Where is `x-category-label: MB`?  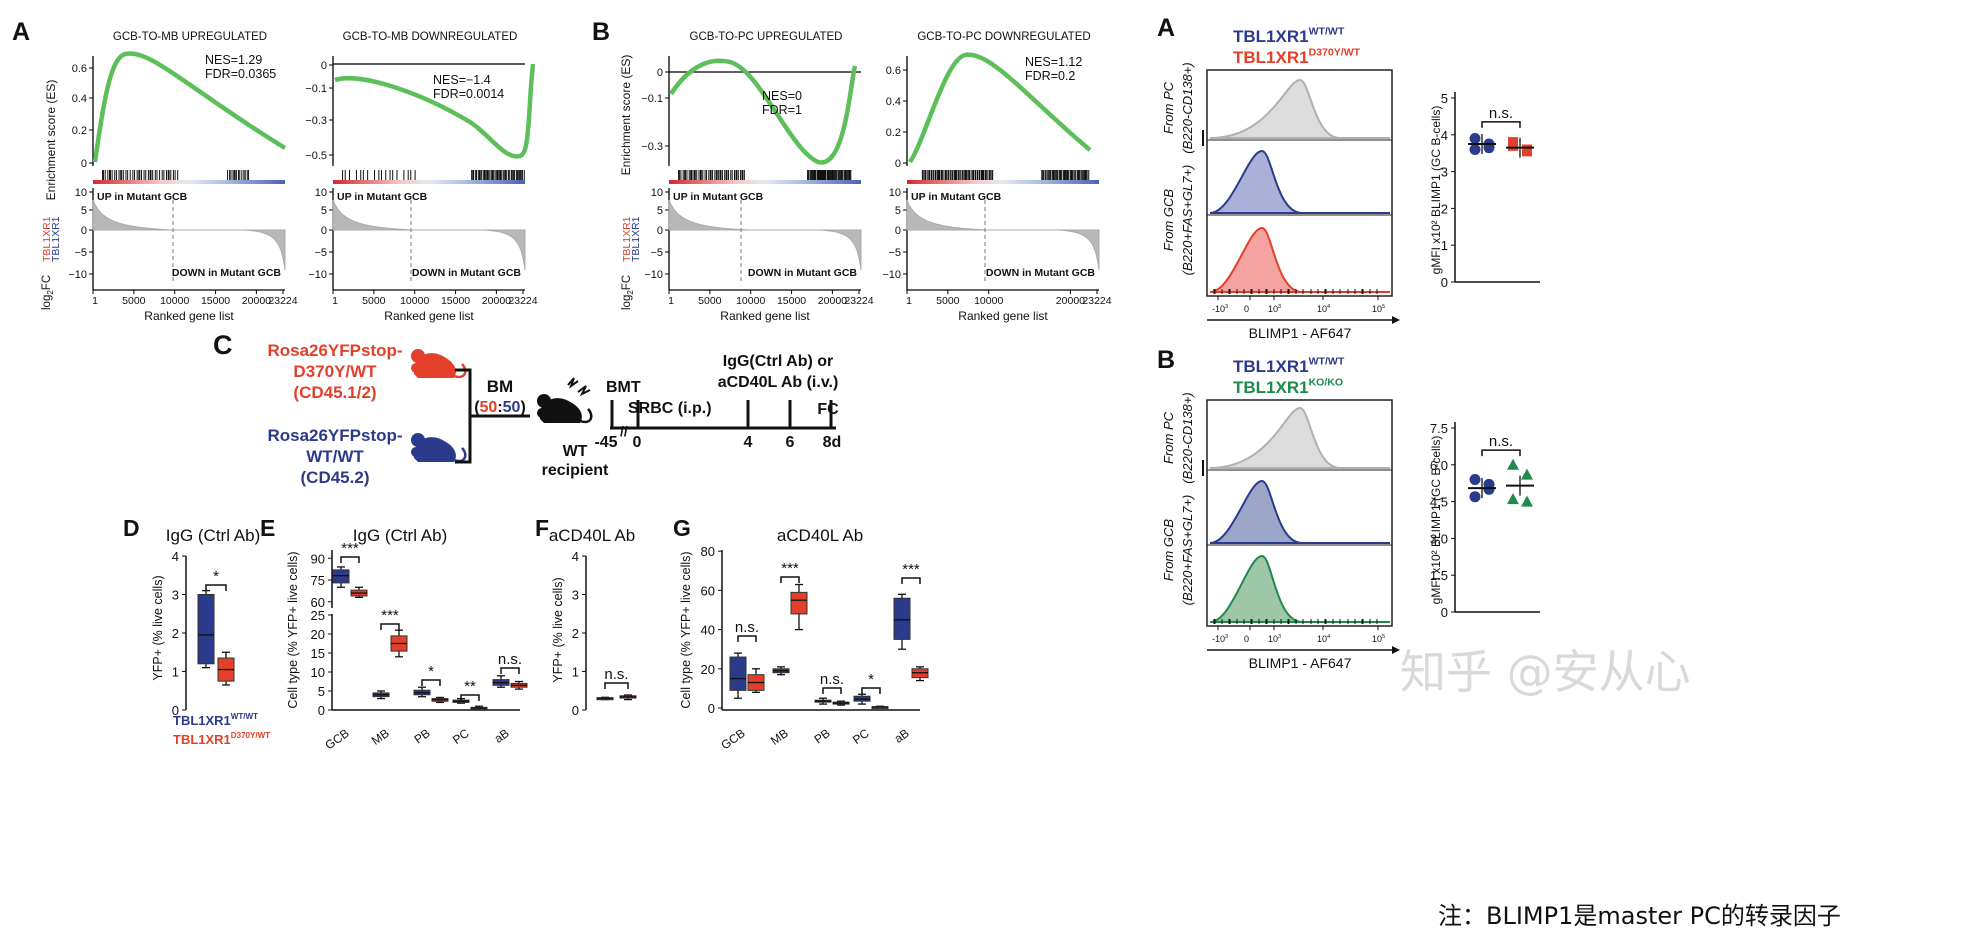 x-category-label: MB is located at coordinates (380, 737).